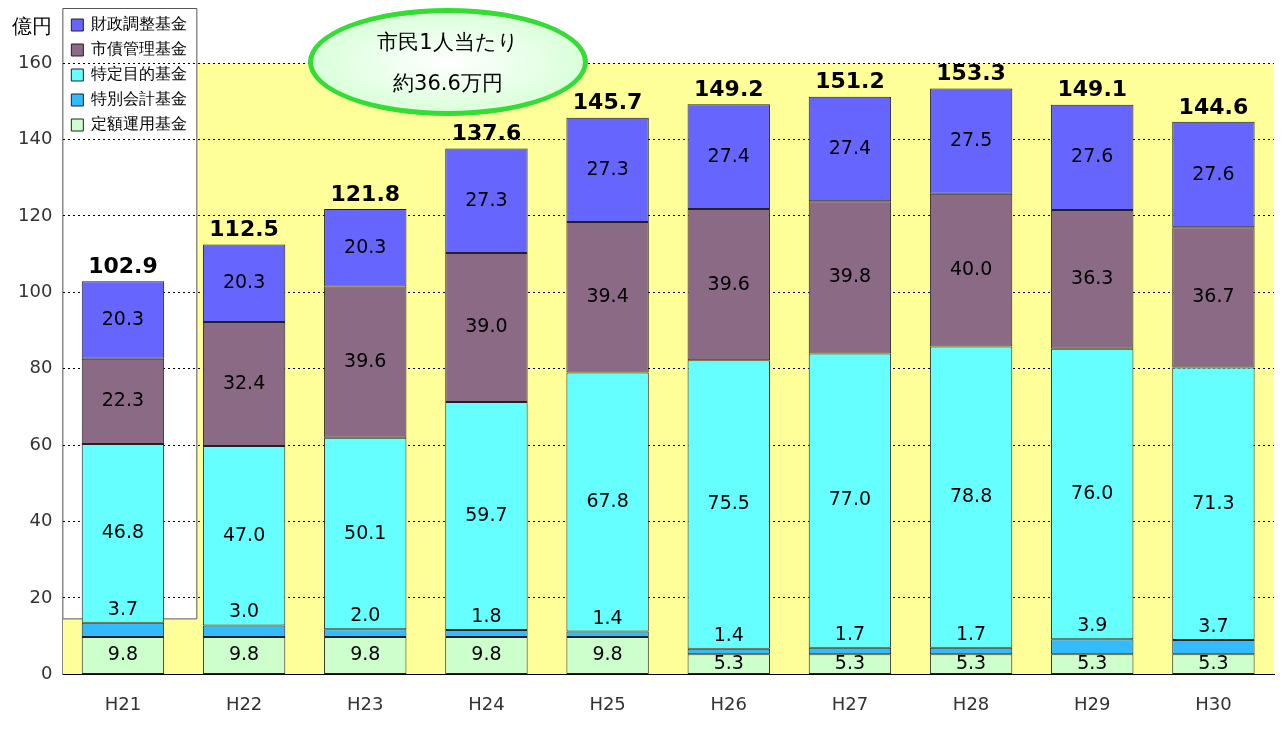  Describe the element at coordinates (850, 703) in the screenshot. I see `x-tick-label: H27` at that location.